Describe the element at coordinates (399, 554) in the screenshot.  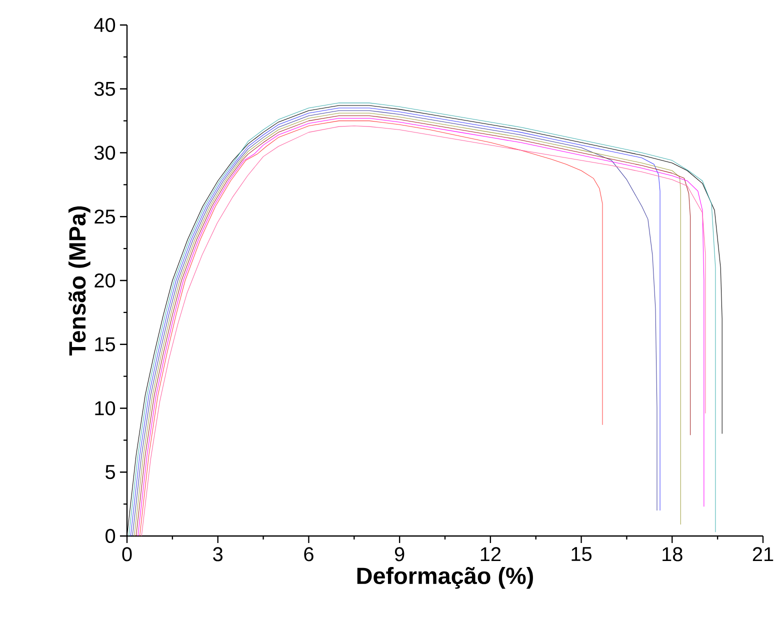
I see `x-tick-label: 9` at that location.